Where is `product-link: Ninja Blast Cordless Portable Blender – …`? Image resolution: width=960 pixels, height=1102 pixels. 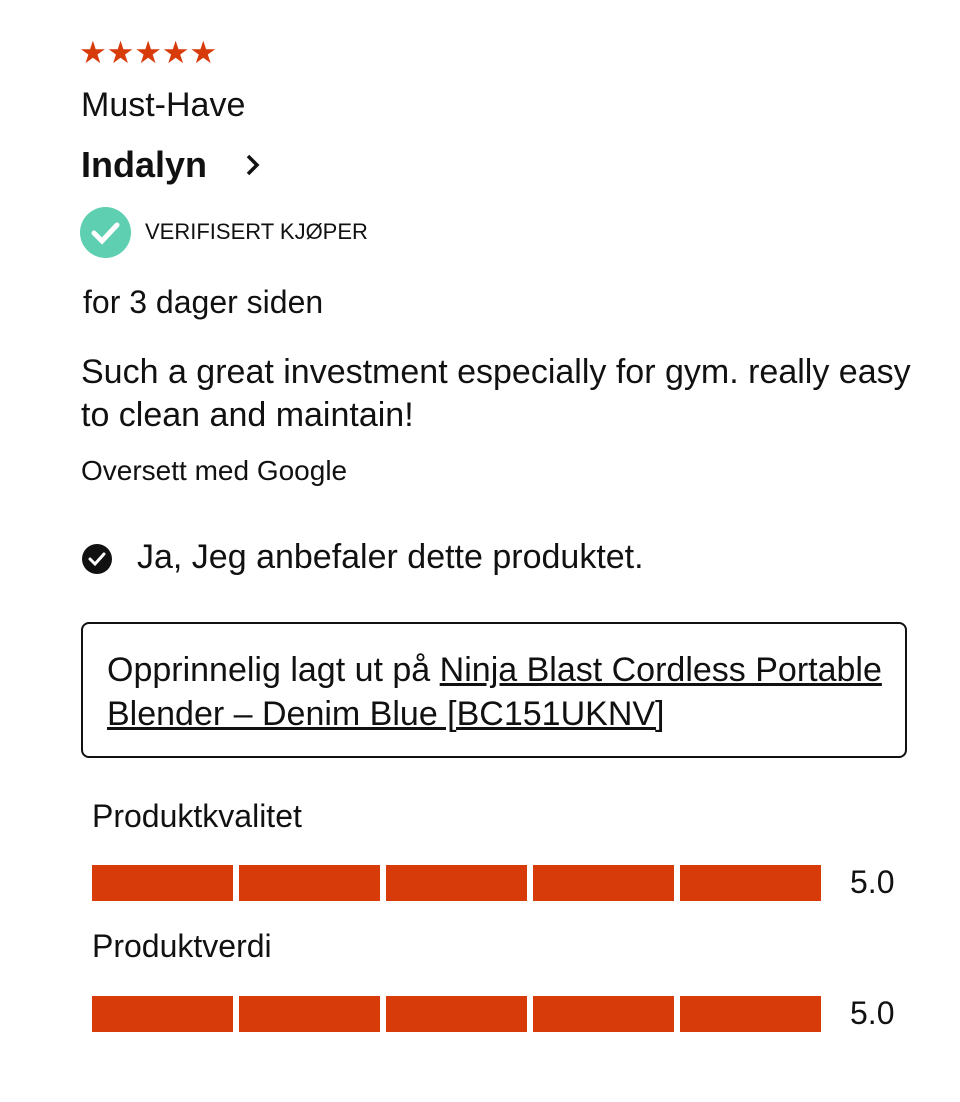 product-link: Ninja Blast Cordless Portable Blender – … is located at coordinates (494, 692).